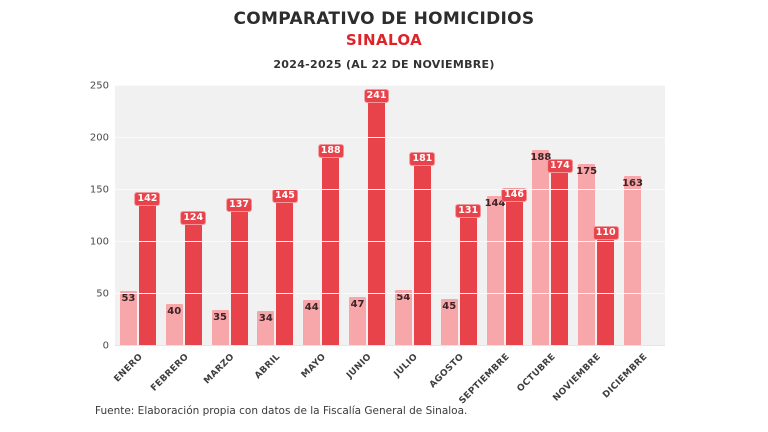 This screenshot has width=768, height=432. Describe the element at coordinates (605, 232) in the screenshot. I see `value-label-2025-noviembre: 110` at that location.